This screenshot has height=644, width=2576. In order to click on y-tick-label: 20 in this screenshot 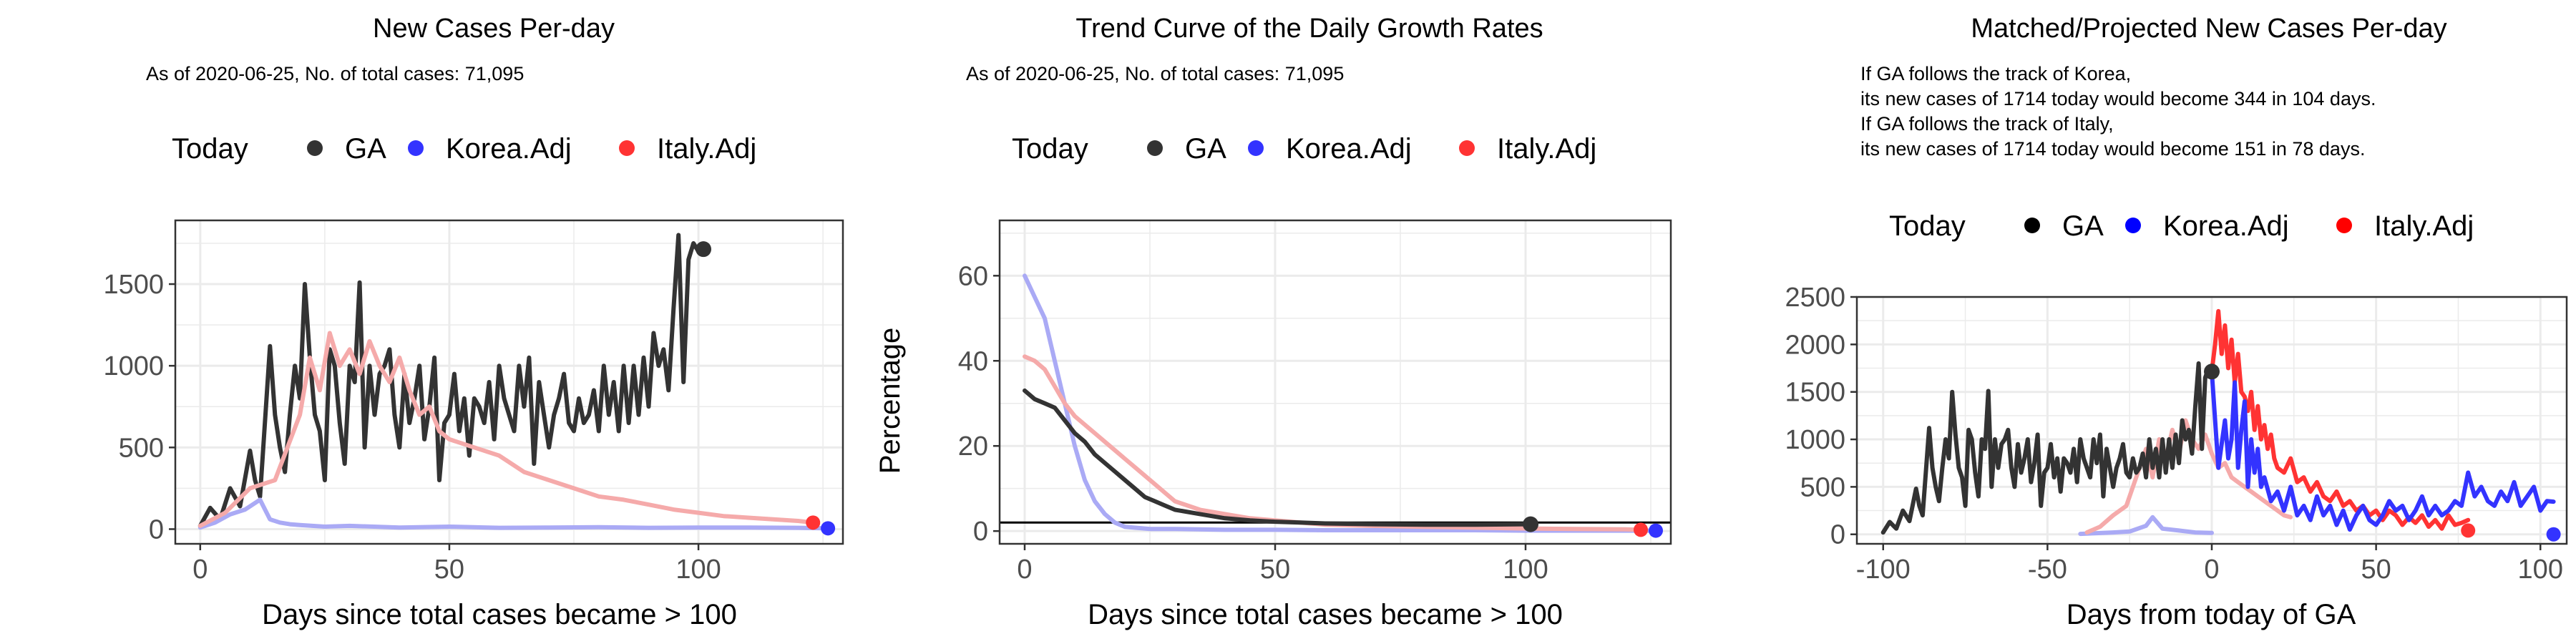, I will do `click(973, 446)`.